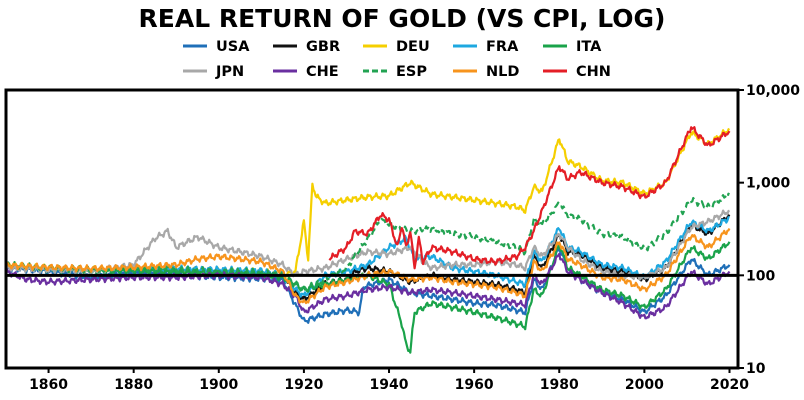  I want to click on x-tick-label-1960: 1960, so click(474, 385).